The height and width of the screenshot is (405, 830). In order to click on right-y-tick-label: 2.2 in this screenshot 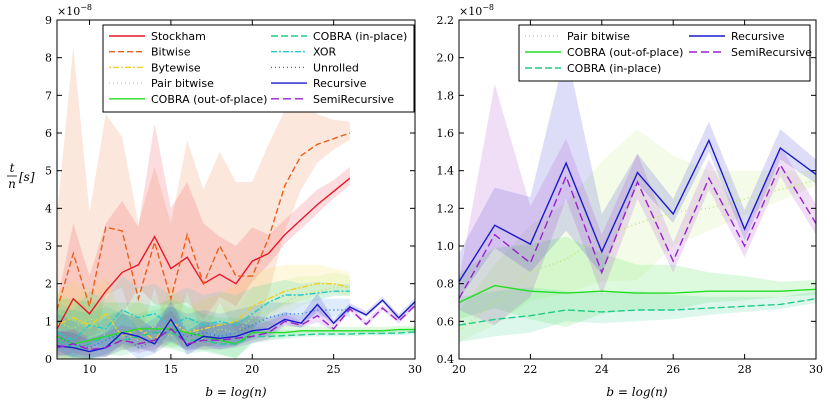, I will do `click(446, 20)`.